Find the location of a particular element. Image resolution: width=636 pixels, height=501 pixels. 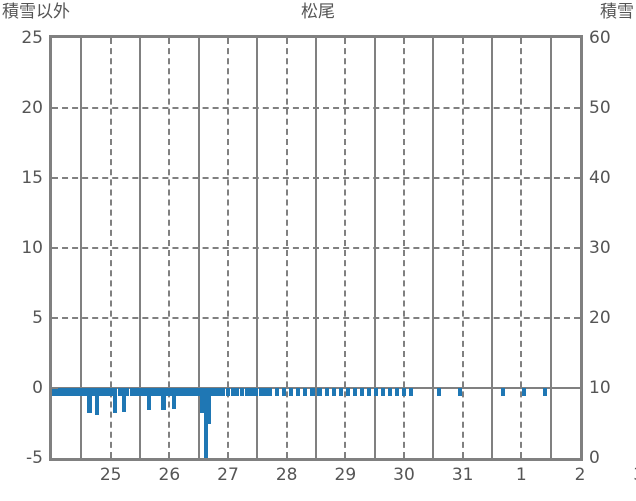

x-tick-label: 30 is located at coordinates (404, 475).